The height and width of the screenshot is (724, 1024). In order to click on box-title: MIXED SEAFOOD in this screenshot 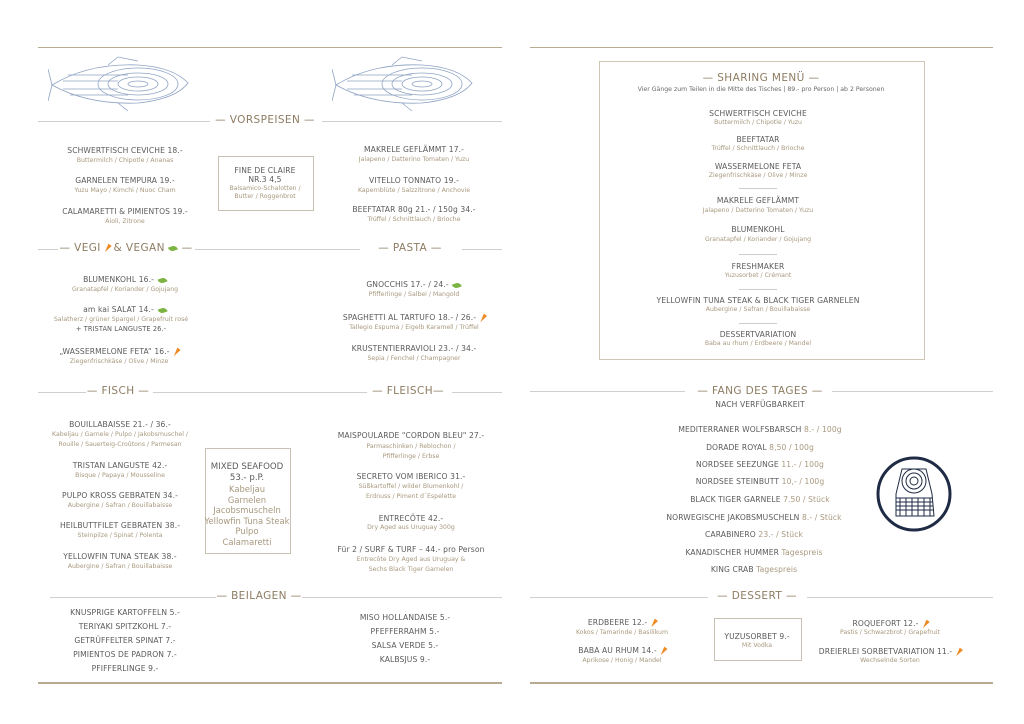, I will do `click(247, 467)`.